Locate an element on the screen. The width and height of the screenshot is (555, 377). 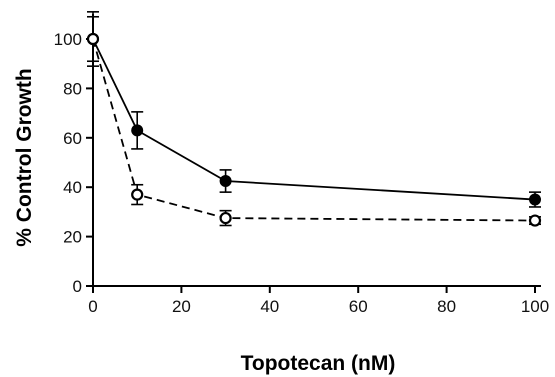
x-ticks: 0 20 40 60 80 100 is located at coordinates (318, 301).